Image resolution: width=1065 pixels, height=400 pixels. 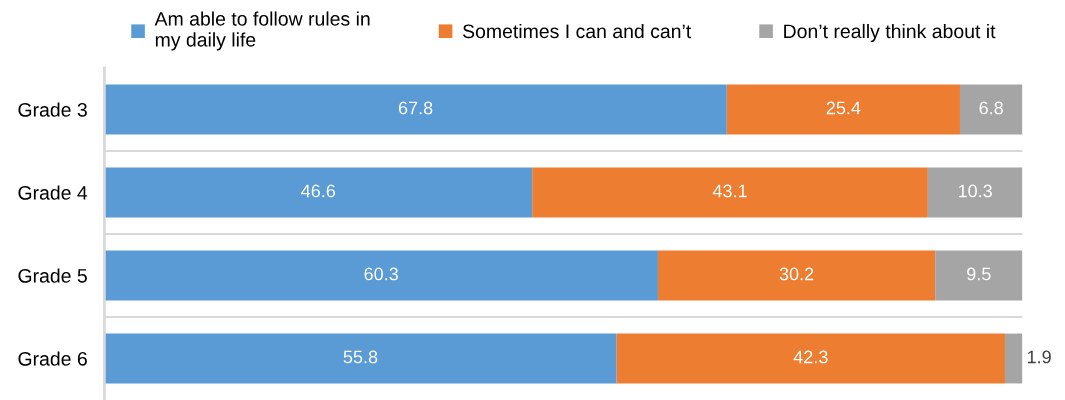 I want to click on y-tick-label: Grade 3, so click(x=52, y=109).